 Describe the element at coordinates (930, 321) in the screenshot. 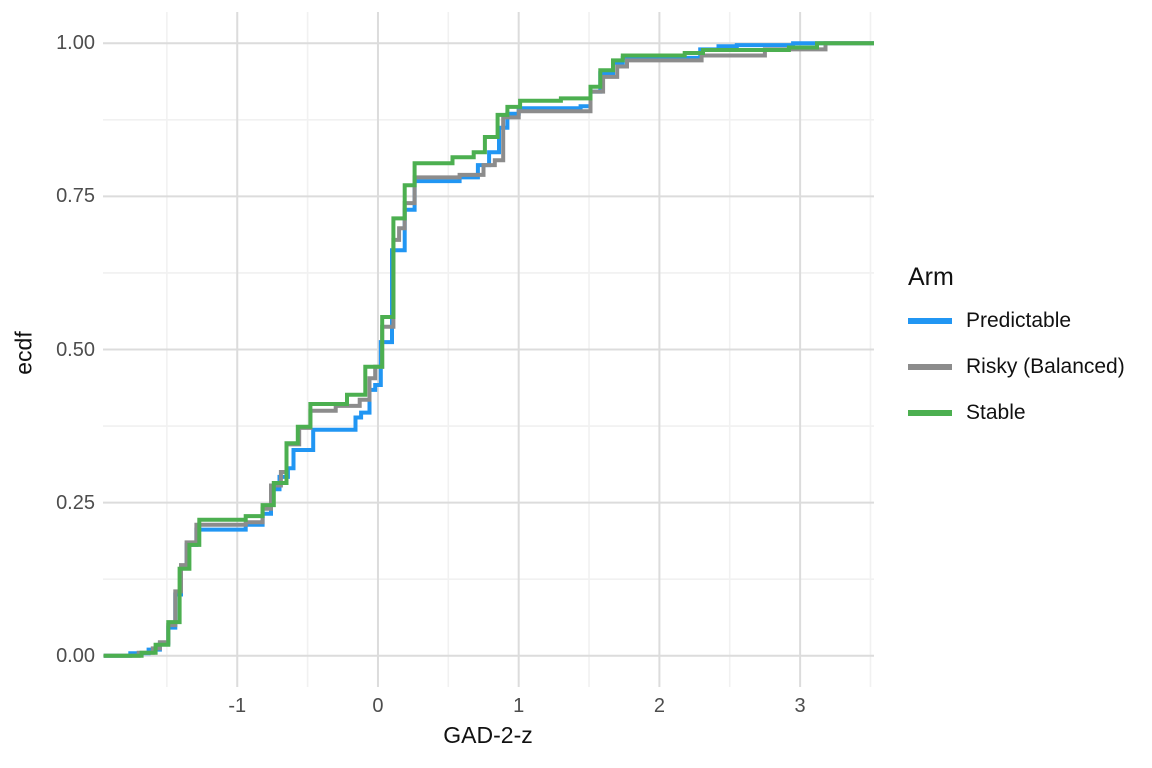

I see `legend-key-line-predictable` at that location.